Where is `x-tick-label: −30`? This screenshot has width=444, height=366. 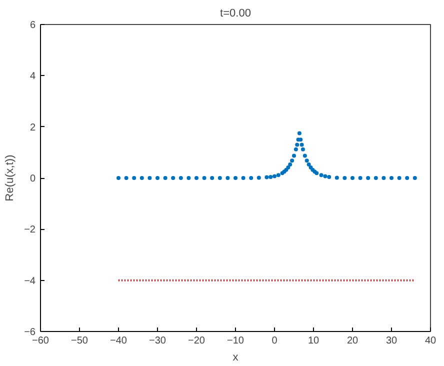
x-tick-label: −30 is located at coordinates (157, 341).